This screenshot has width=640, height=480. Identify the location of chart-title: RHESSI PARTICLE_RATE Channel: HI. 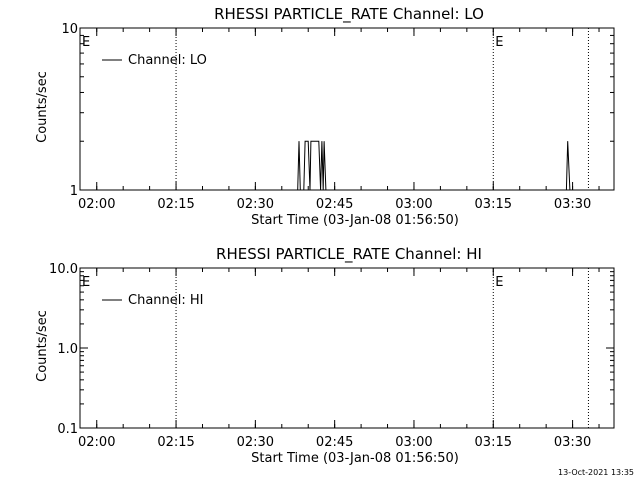
(349, 254).